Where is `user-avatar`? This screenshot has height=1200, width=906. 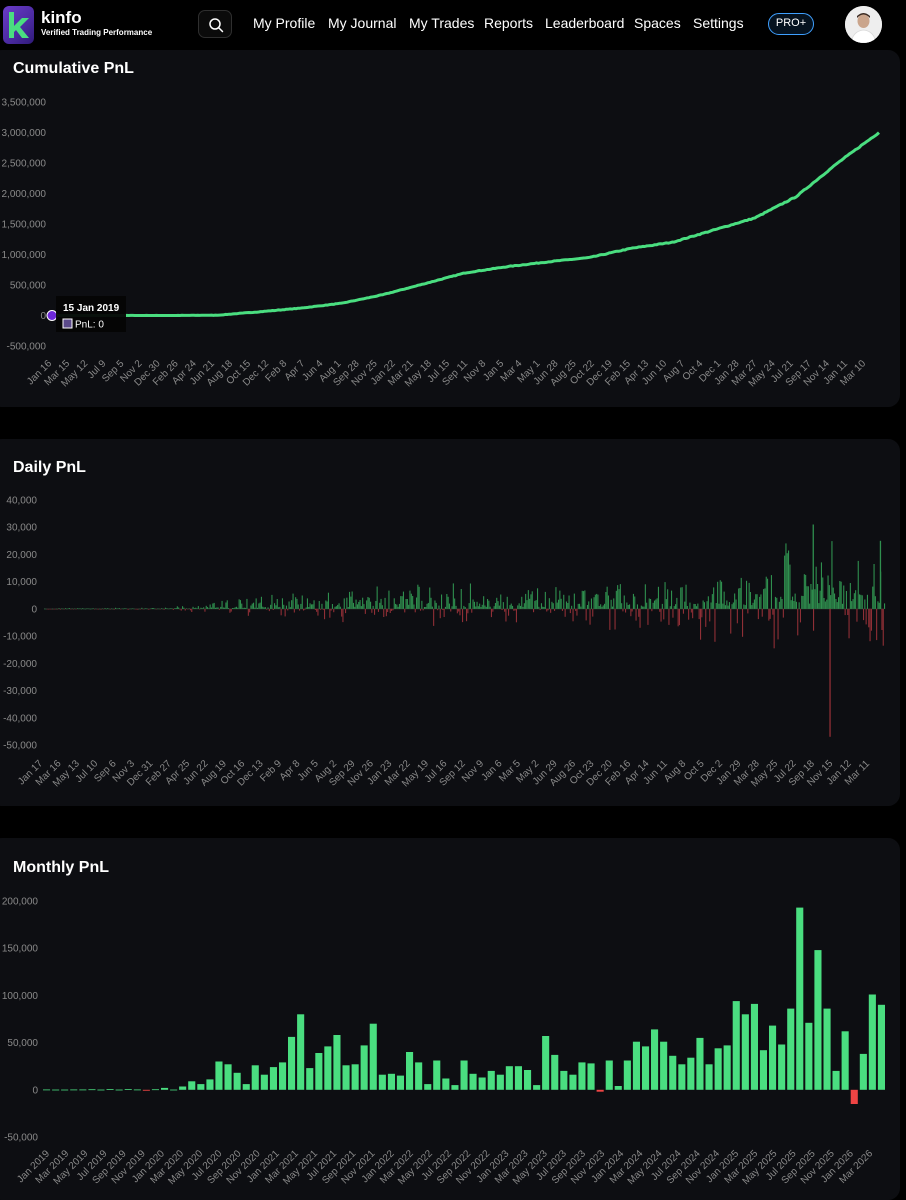
user-avatar is located at coordinates (863, 24).